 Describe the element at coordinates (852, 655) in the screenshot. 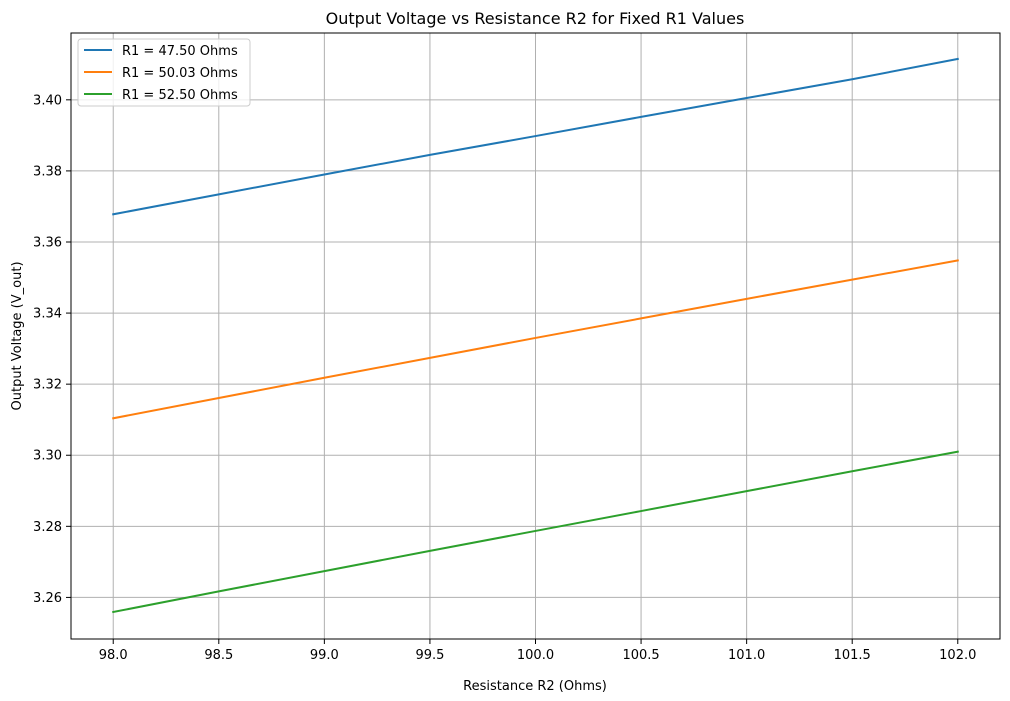

I see `x-tick-label: 101.5` at that location.